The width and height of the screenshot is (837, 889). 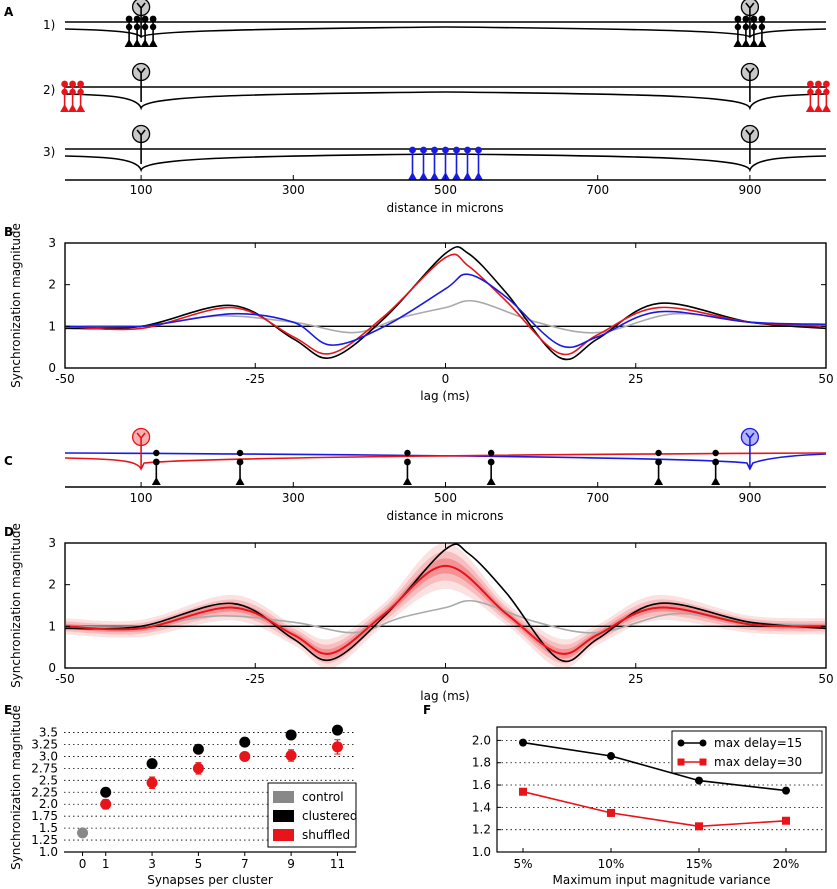 What do you see at coordinates (199, 864) in the screenshot?
I see `x-tick-label: 5` at bounding box center [199, 864].